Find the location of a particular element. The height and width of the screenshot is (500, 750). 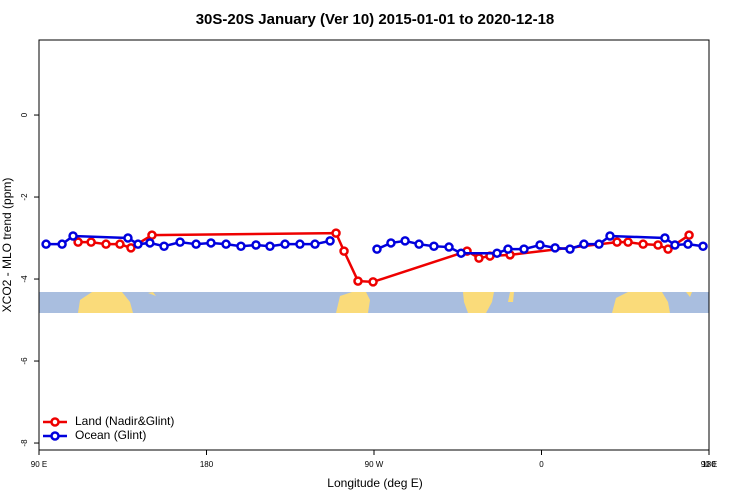

y-tick-label: -2 is located at coordinates (24, 197).